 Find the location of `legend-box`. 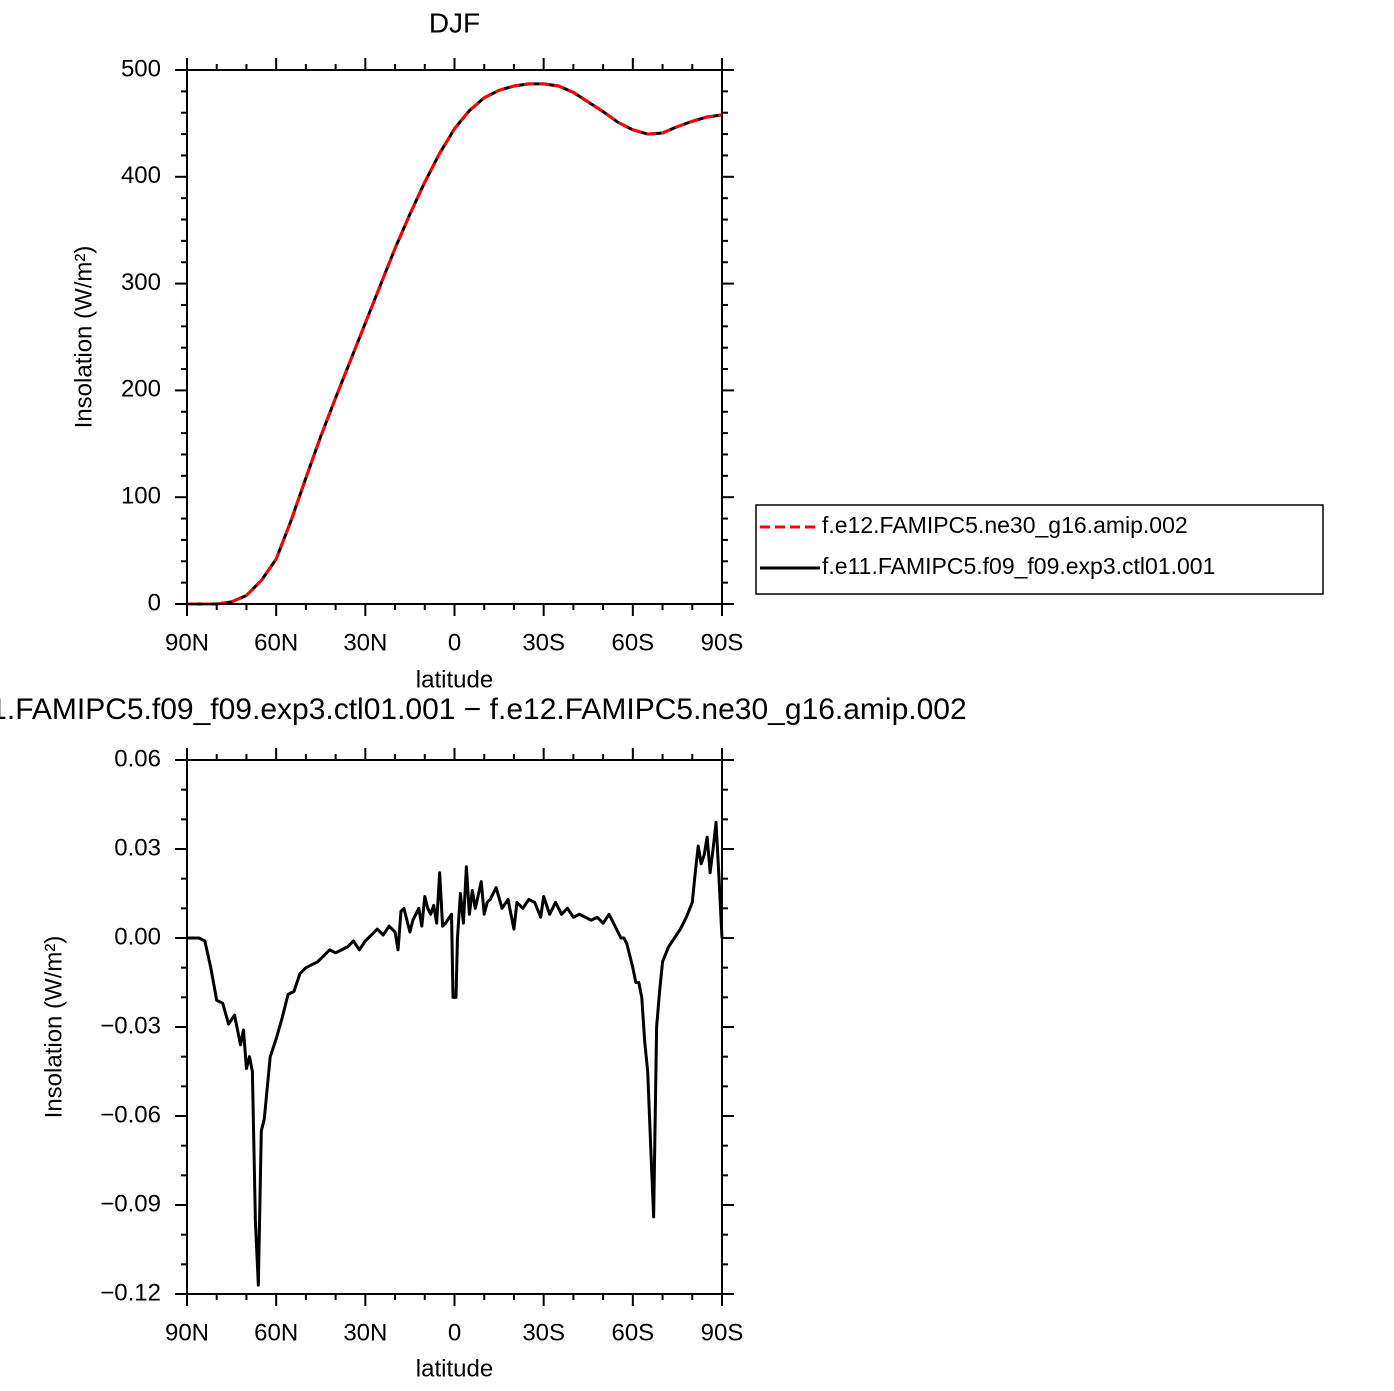

legend-box is located at coordinates (1039, 549).